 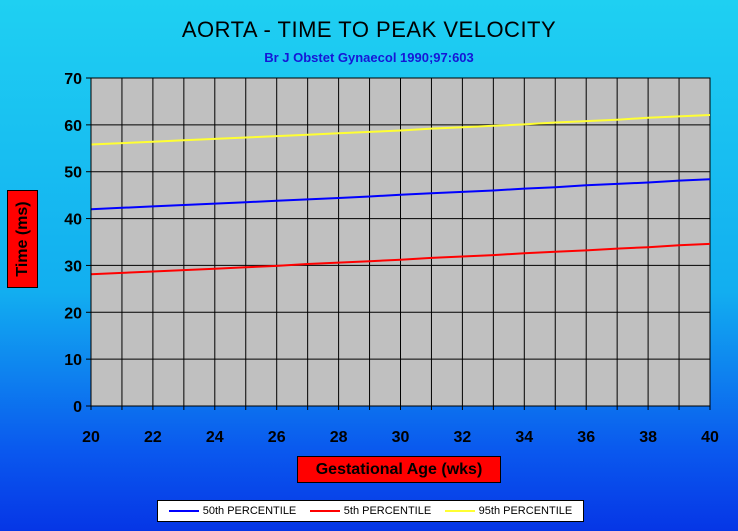 What do you see at coordinates (73, 360) in the screenshot?
I see `y-tick-label: 10` at bounding box center [73, 360].